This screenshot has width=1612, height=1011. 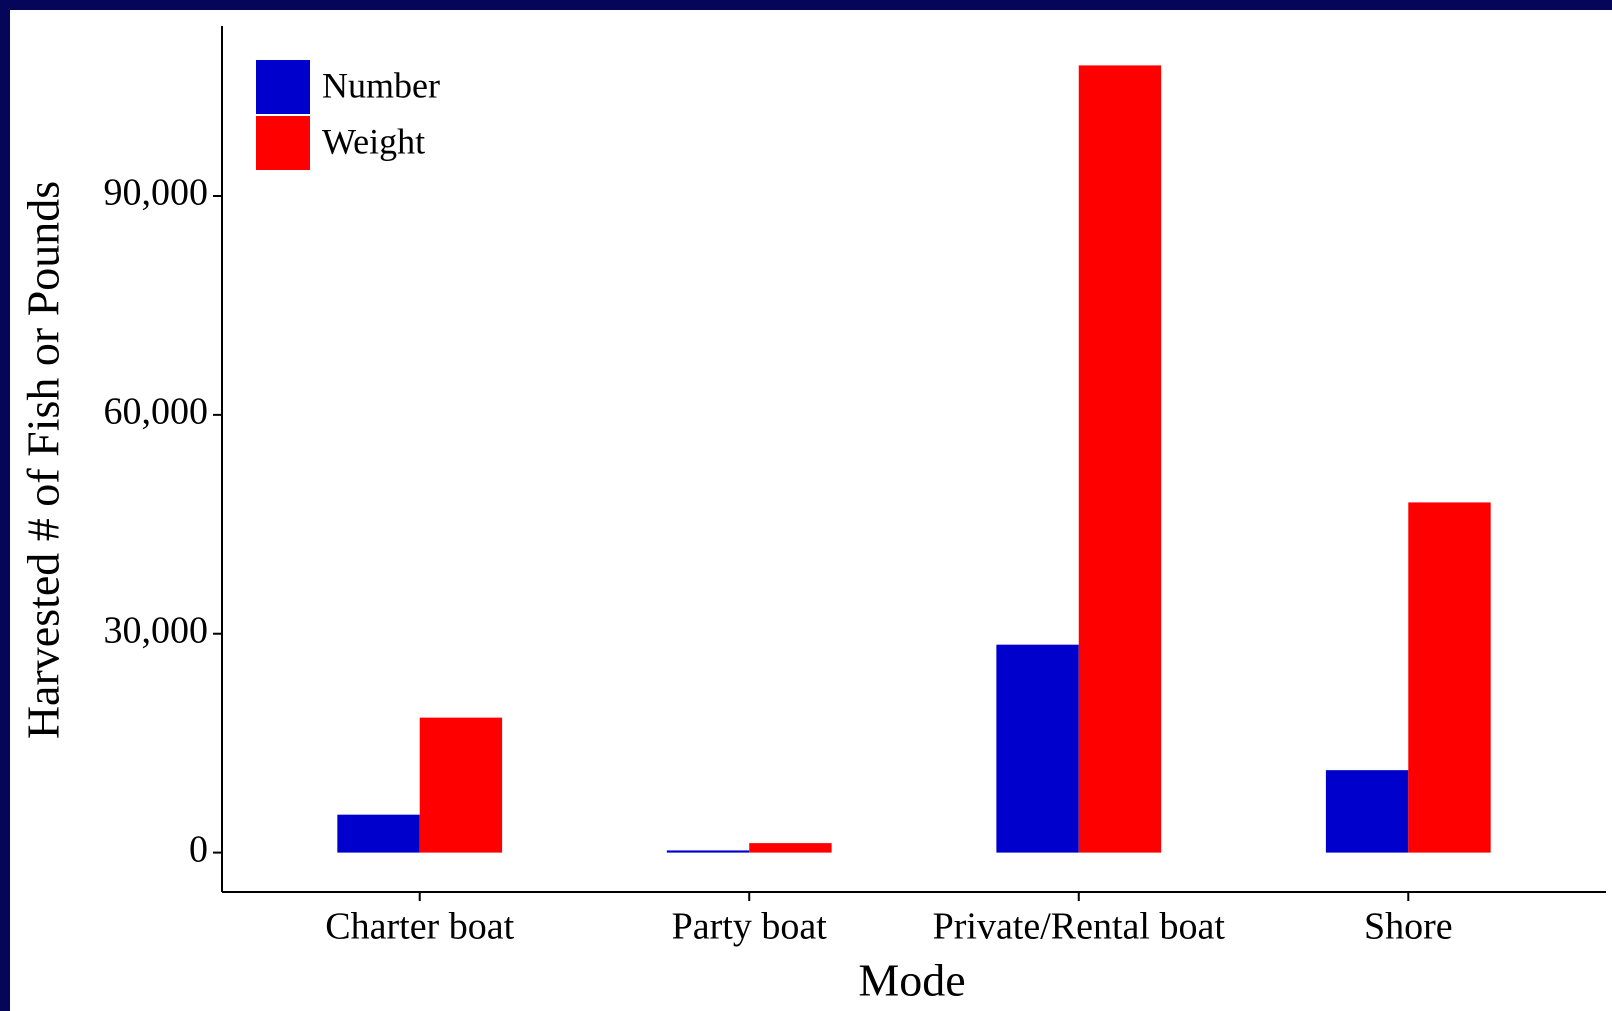 I want to click on x-tick-label: Private/Rental boat, so click(x=1079, y=927).